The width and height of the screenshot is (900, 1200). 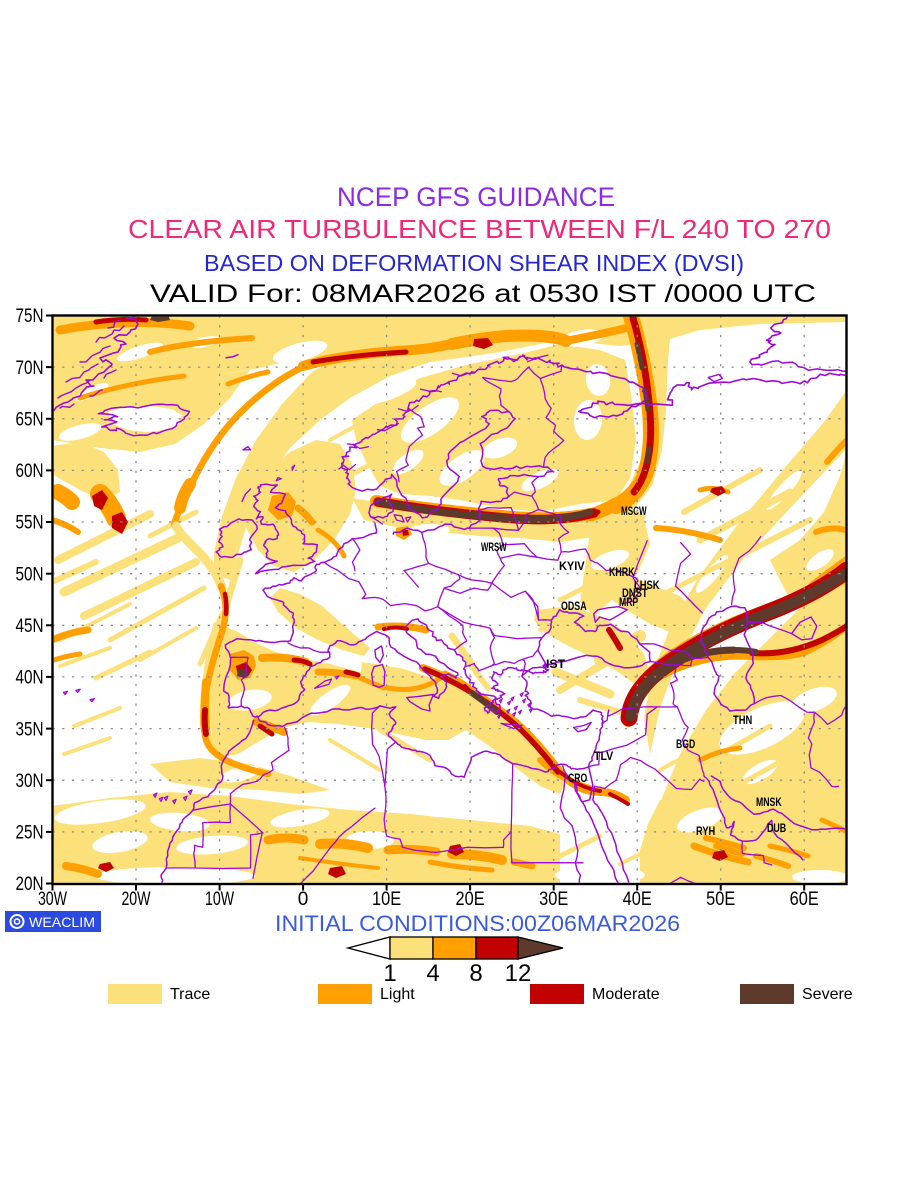 I want to click on svg-text: 75N, so click(x=30, y=316).